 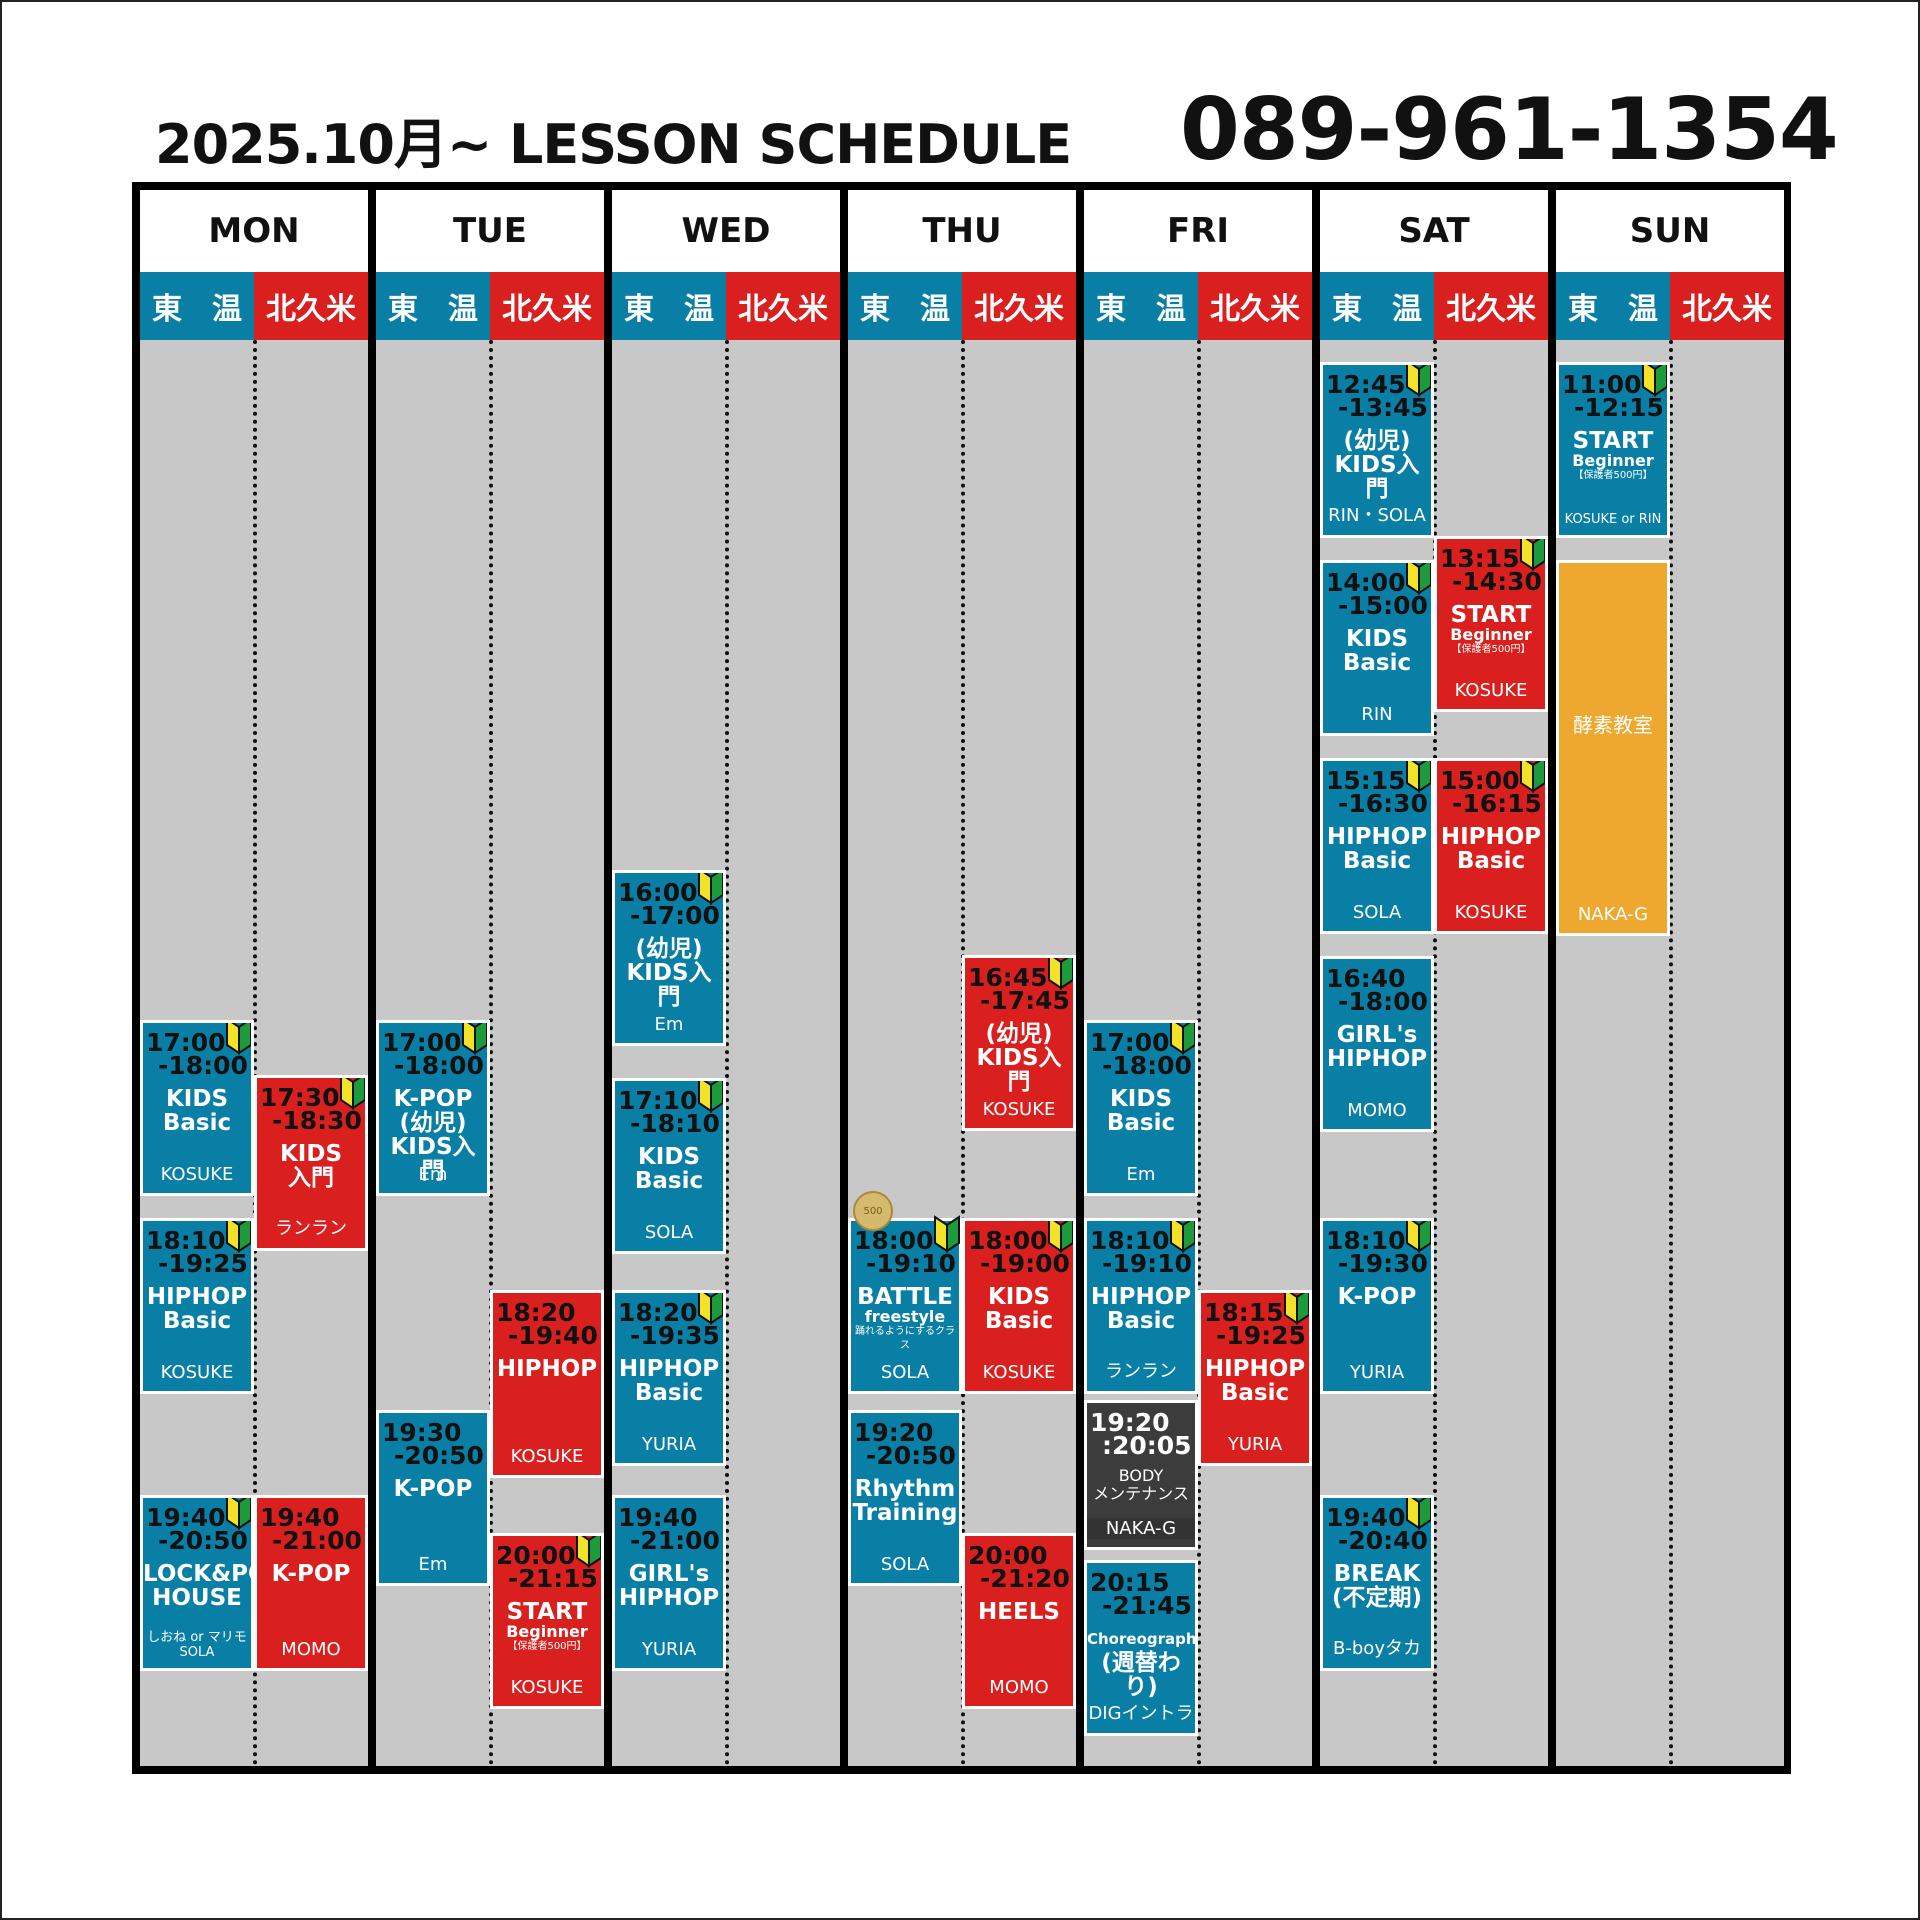 What do you see at coordinates (1141, 1648) in the screenshot?
I see `lesson-block: 20:15 -21:45 Choreography (週替わり) DIGイントラ` at bounding box center [1141, 1648].